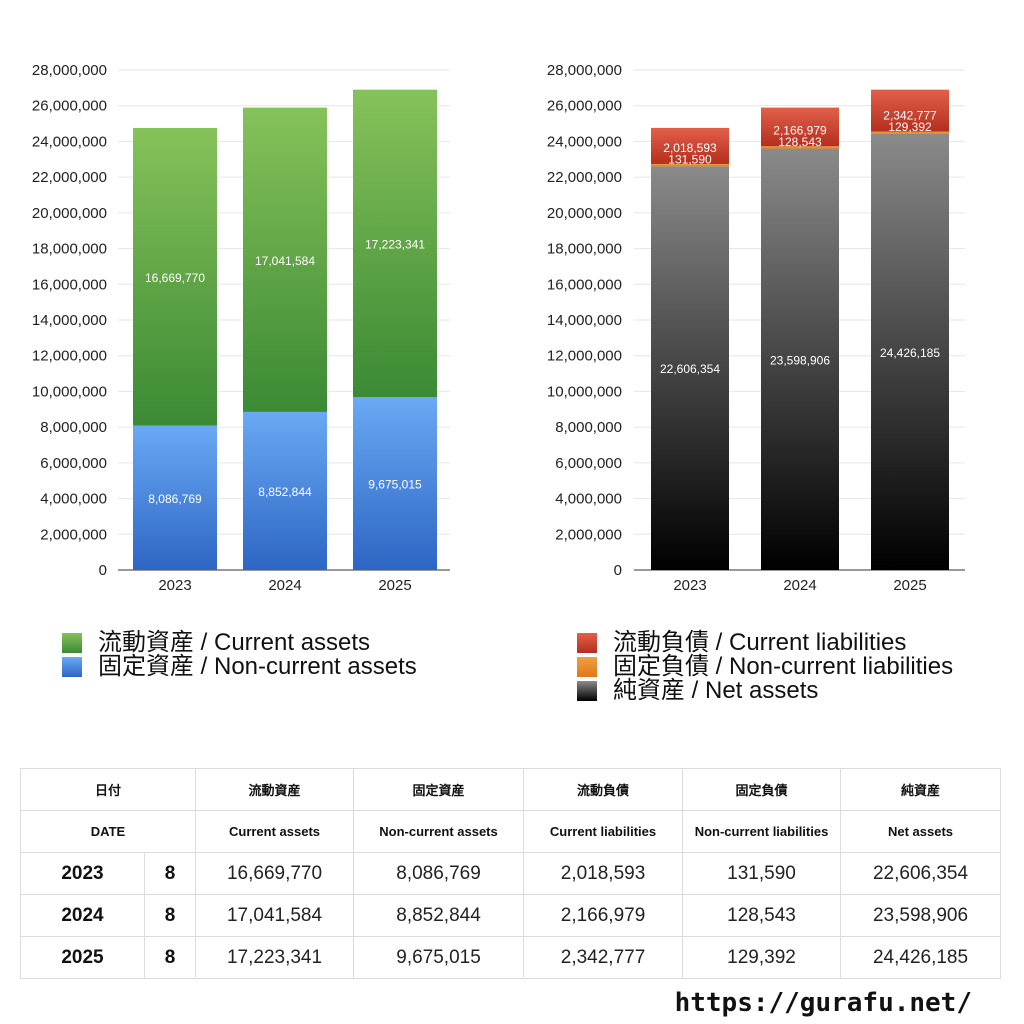 This screenshot has width=1024, height=1024. I want to click on header-current-liabilities-jp: 流動負債, so click(603, 789).